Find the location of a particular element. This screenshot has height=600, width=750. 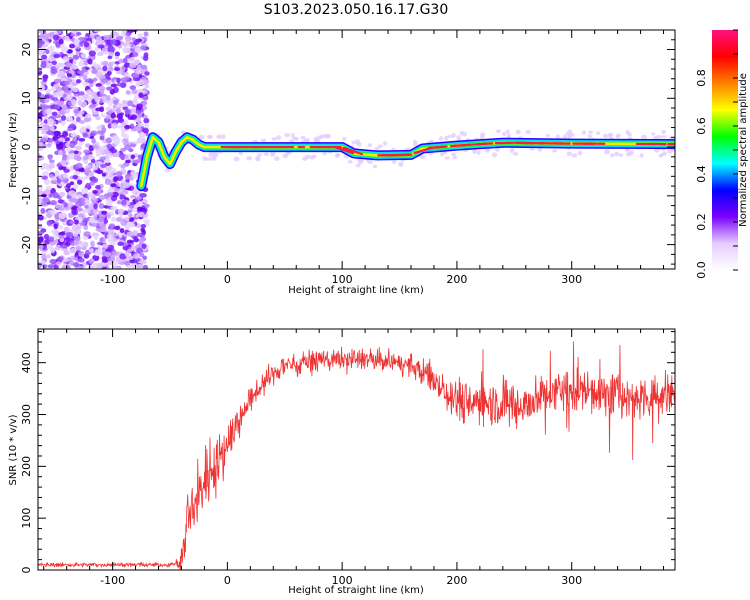

colorbar-tick-label: 0.8 is located at coordinates (701, 78).